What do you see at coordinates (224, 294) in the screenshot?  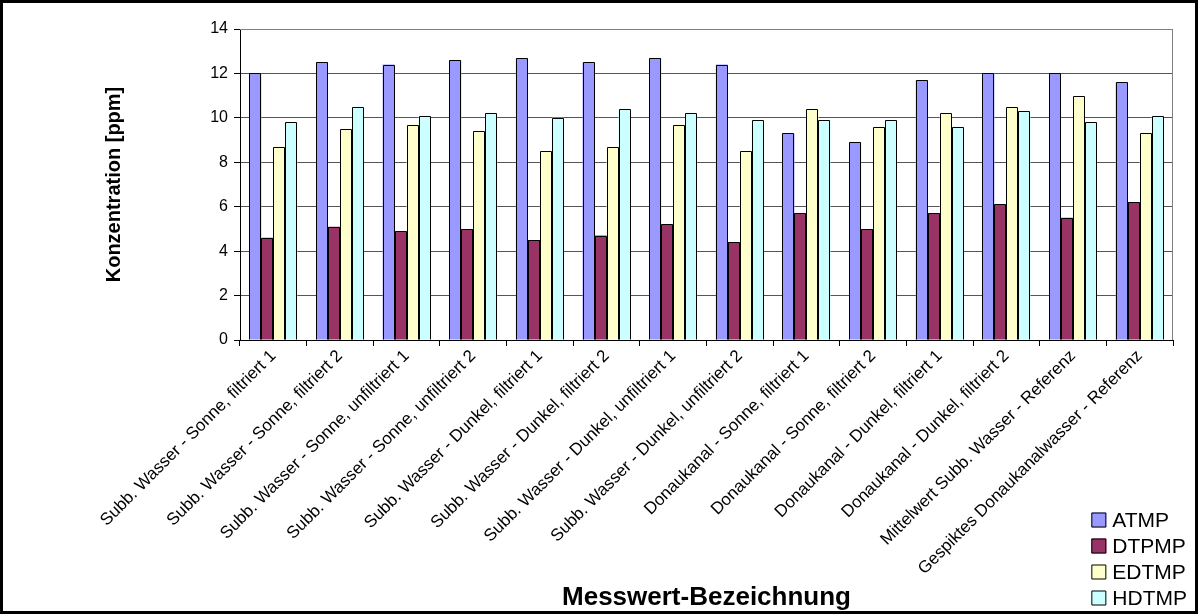 I see `y-tick-label: 2` at bounding box center [224, 294].